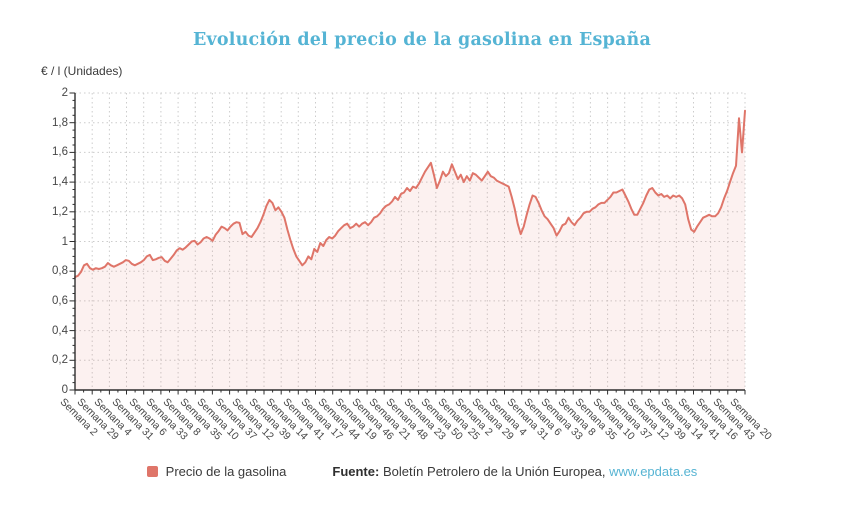  Describe the element at coordinates (60, 211) in the screenshot. I see `y-tick-label: 1,2` at that location.